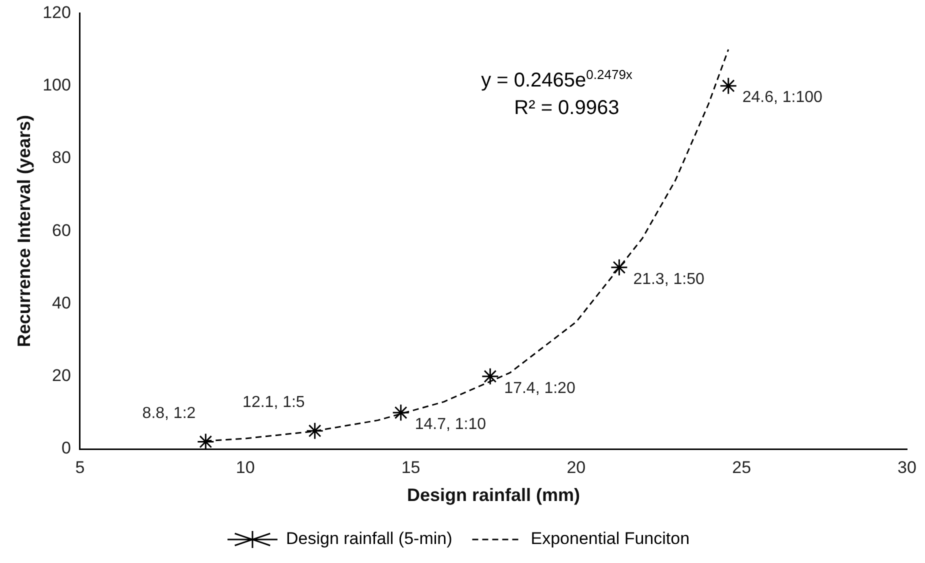 Image resolution: width=925 pixels, height=563 pixels. I want to click on y-tick-label: 0, so click(66, 448).